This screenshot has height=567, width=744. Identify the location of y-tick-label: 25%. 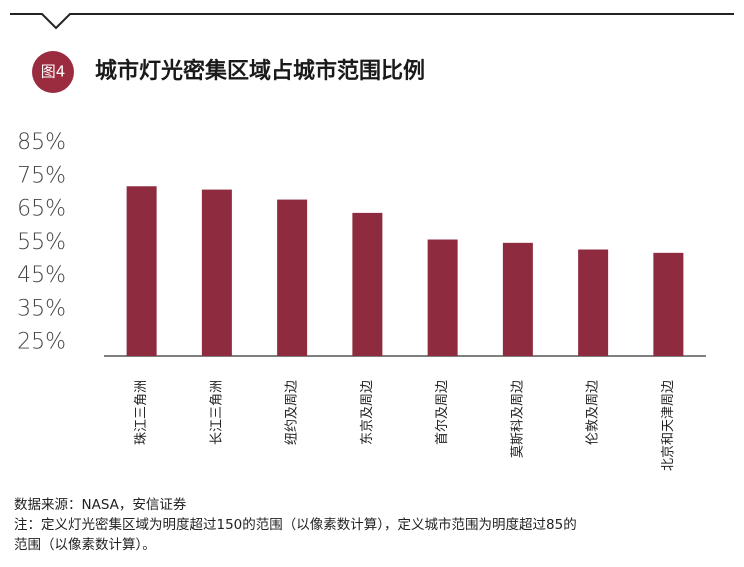
(41, 342).